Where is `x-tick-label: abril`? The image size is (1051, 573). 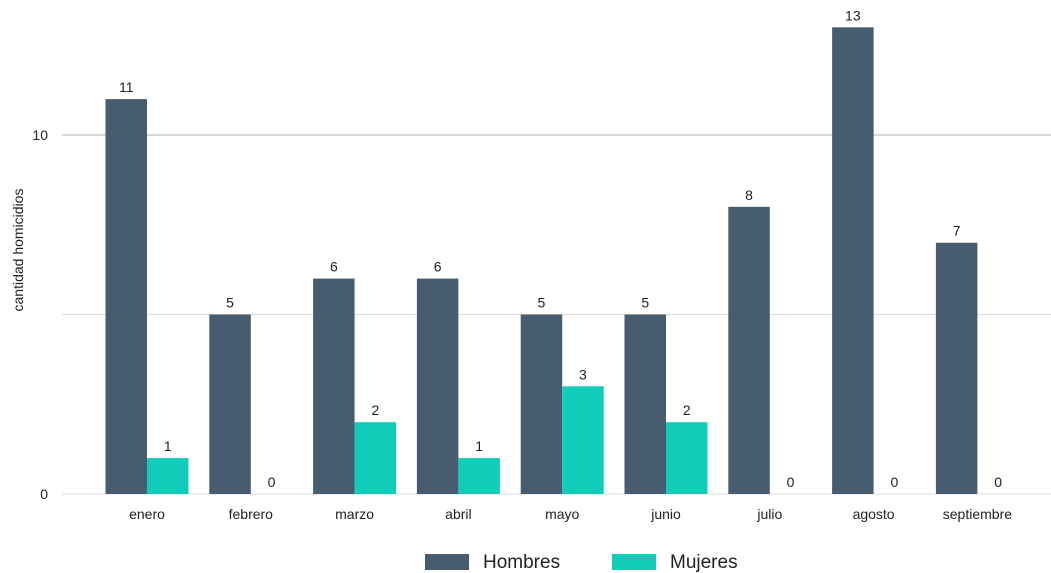
x-tick-label: abril is located at coordinates (458, 514).